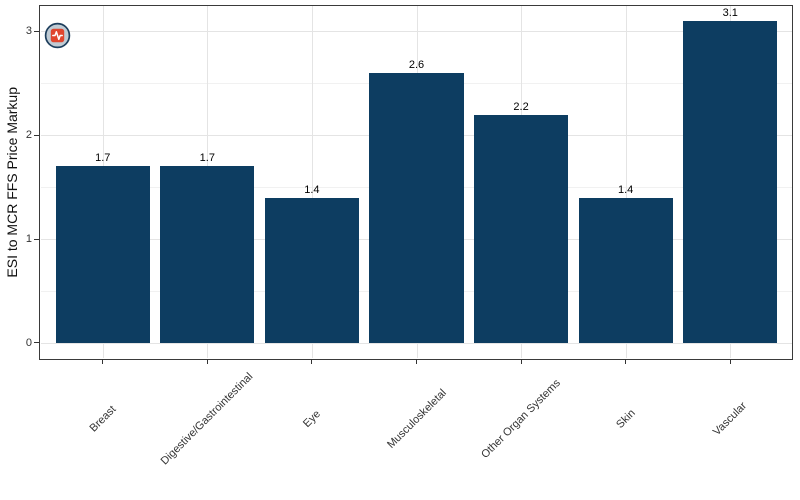 Image resolution: width=800 pixels, height=500 pixels. What do you see at coordinates (207, 419) in the screenshot?
I see `x-axis-label: Digestive/Gastrointestinal` at bounding box center [207, 419].